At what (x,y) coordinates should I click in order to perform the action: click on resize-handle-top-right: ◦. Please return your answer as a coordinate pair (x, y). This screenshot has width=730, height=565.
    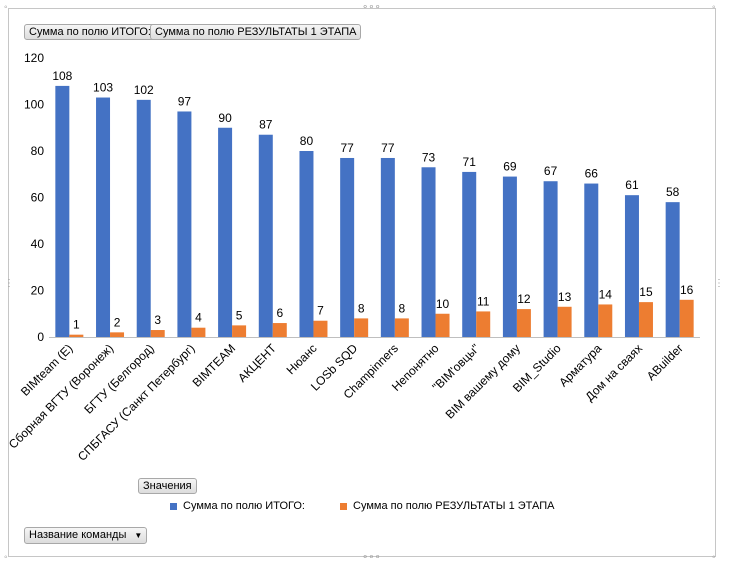
    Looking at the image, I should click on (714, 7).